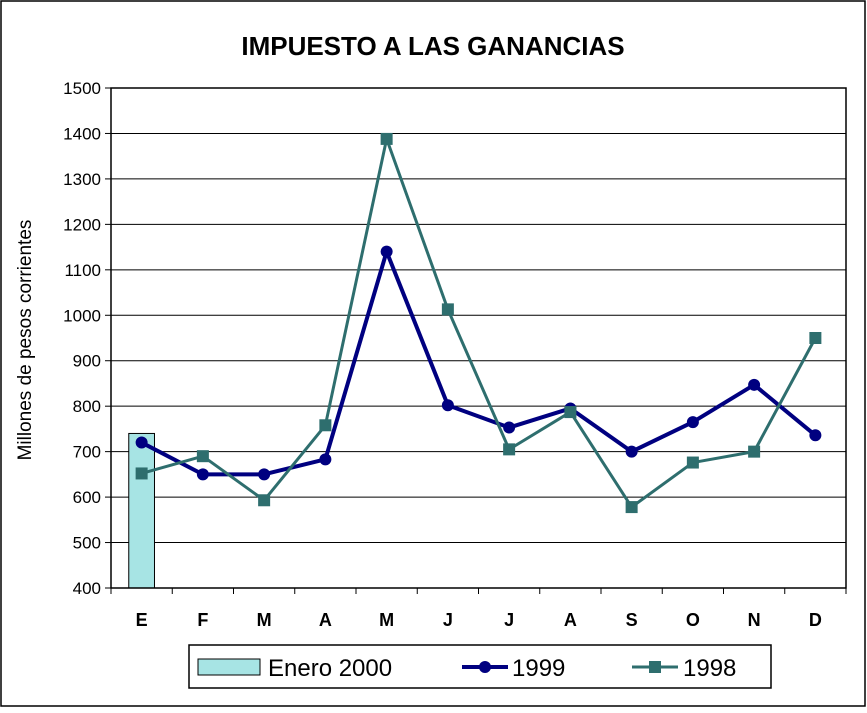 Image resolution: width=867 pixels, height=713 pixels. What do you see at coordinates (432, 46) in the screenshot?
I see `chart-title: IMPUESTO A LAS GANANCIAS` at bounding box center [432, 46].